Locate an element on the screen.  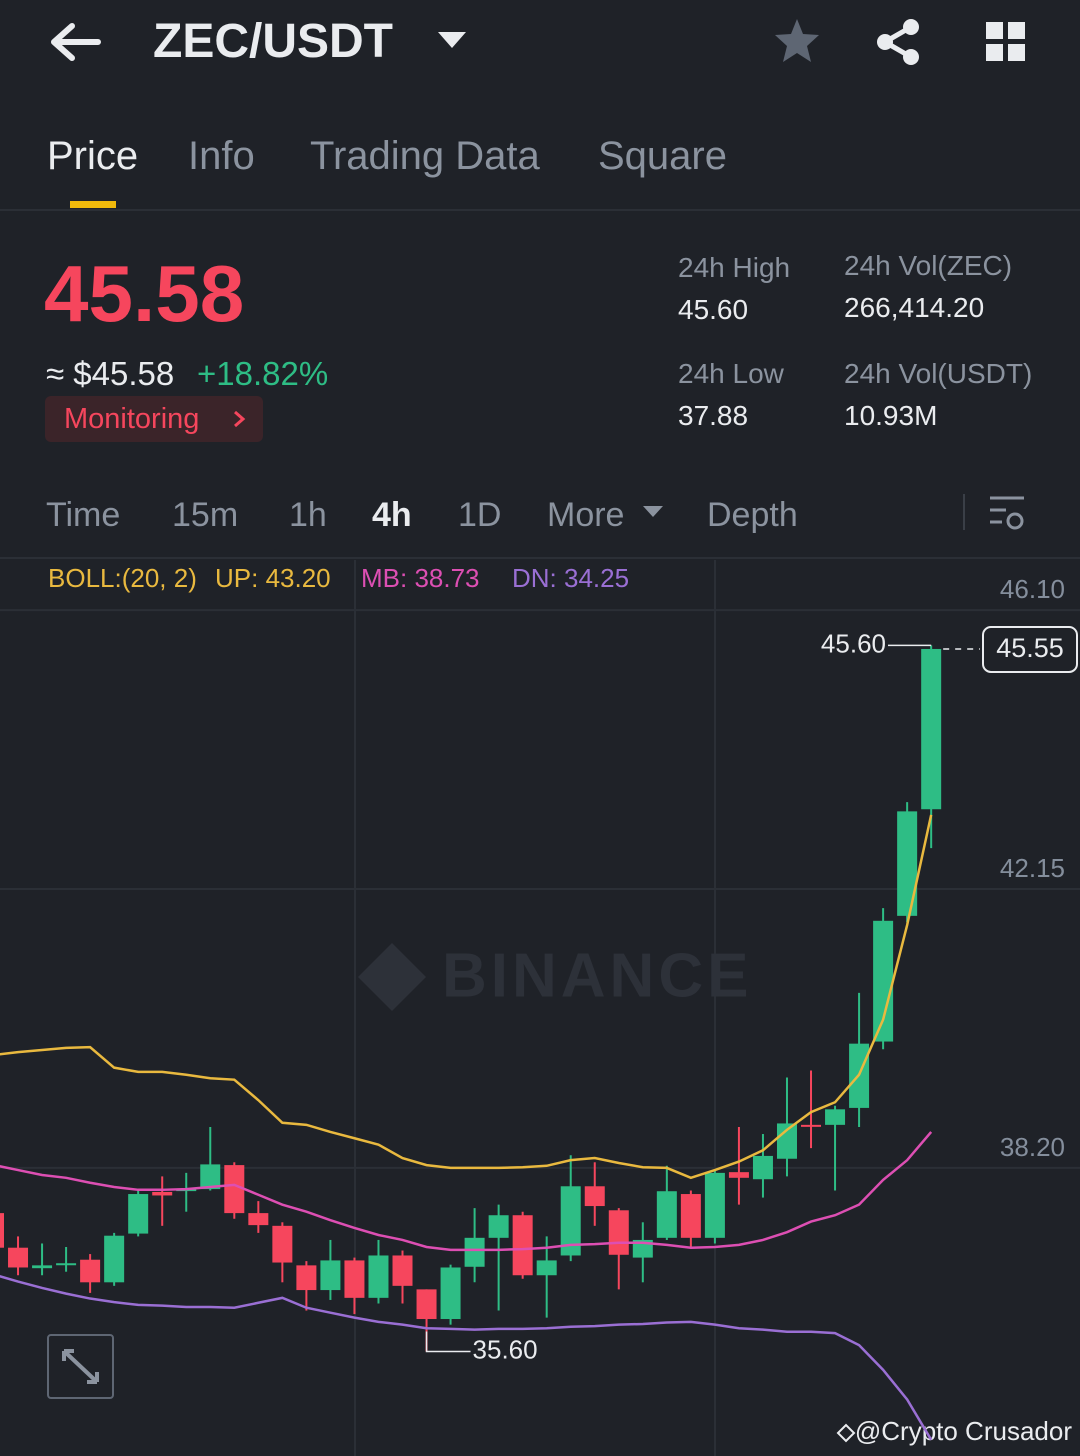
stat-label: 24h Vol(ZEC) is located at coordinates (928, 265).